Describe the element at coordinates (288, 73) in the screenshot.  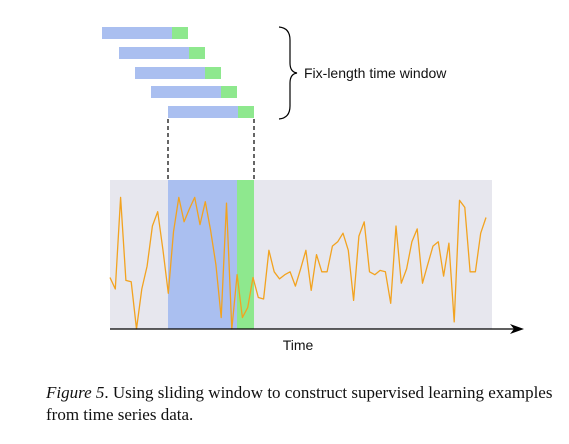
I see `curly-brace-icon` at that location.